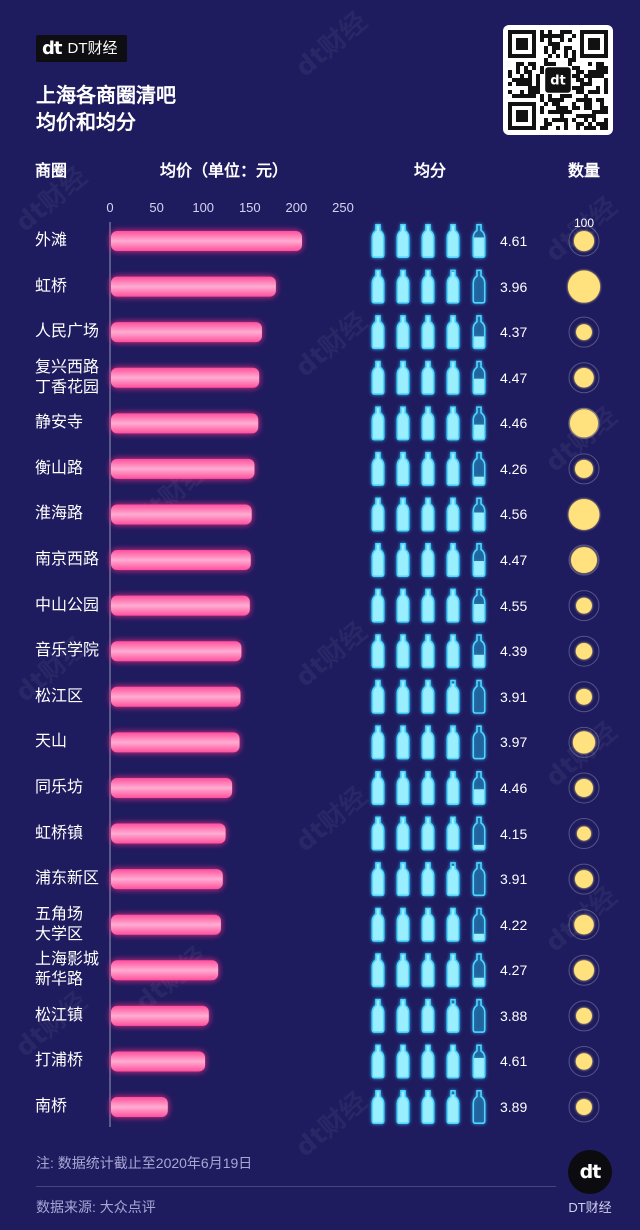 This screenshot has height=1230, width=640. What do you see at coordinates (92, 48) in the screenshot?
I see `logo-text: DT财经` at bounding box center [92, 48].